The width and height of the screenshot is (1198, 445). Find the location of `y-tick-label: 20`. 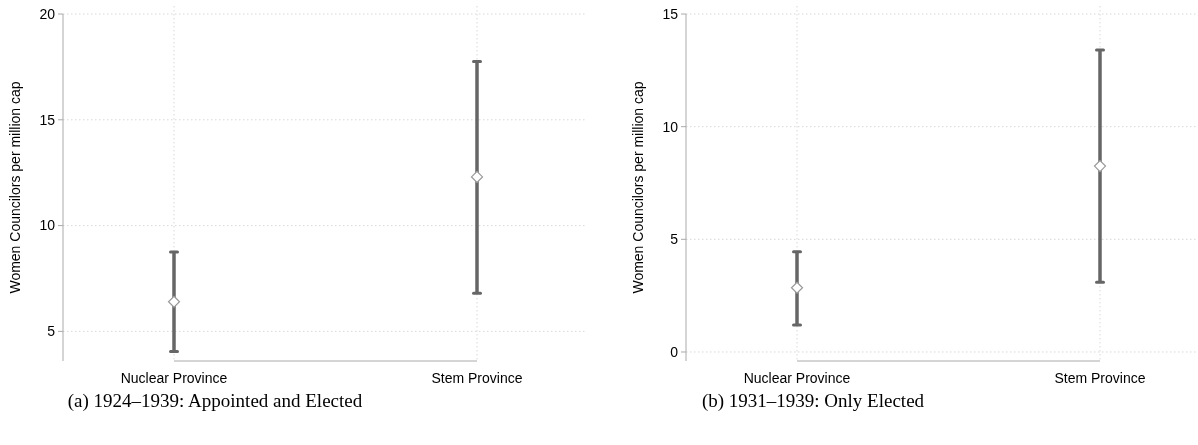

y-tick-label: 20 is located at coordinates (47, 13).